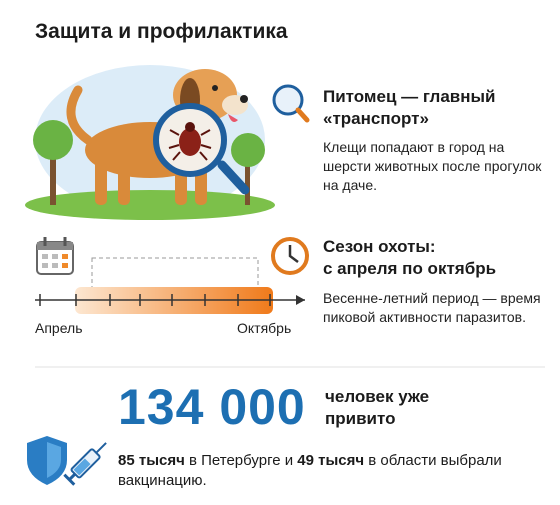 This screenshot has width=560, height=505. What do you see at coordinates (331, 460) in the screenshot?
I see `highlight-text: 49 тысяч` at bounding box center [331, 460].